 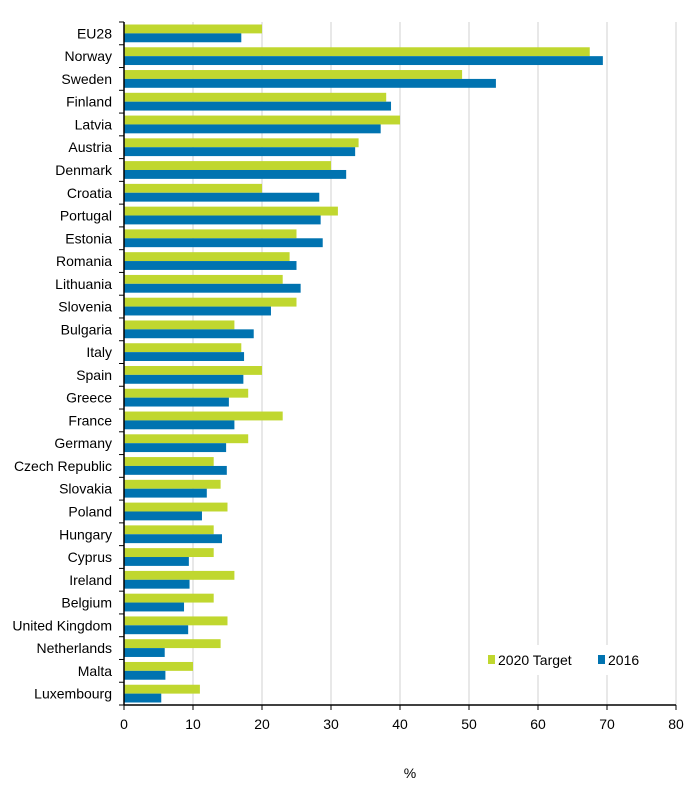 What do you see at coordinates (88, 238) in the screenshot?
I see `category-label: Estonia` at bounding box center [88, 238].